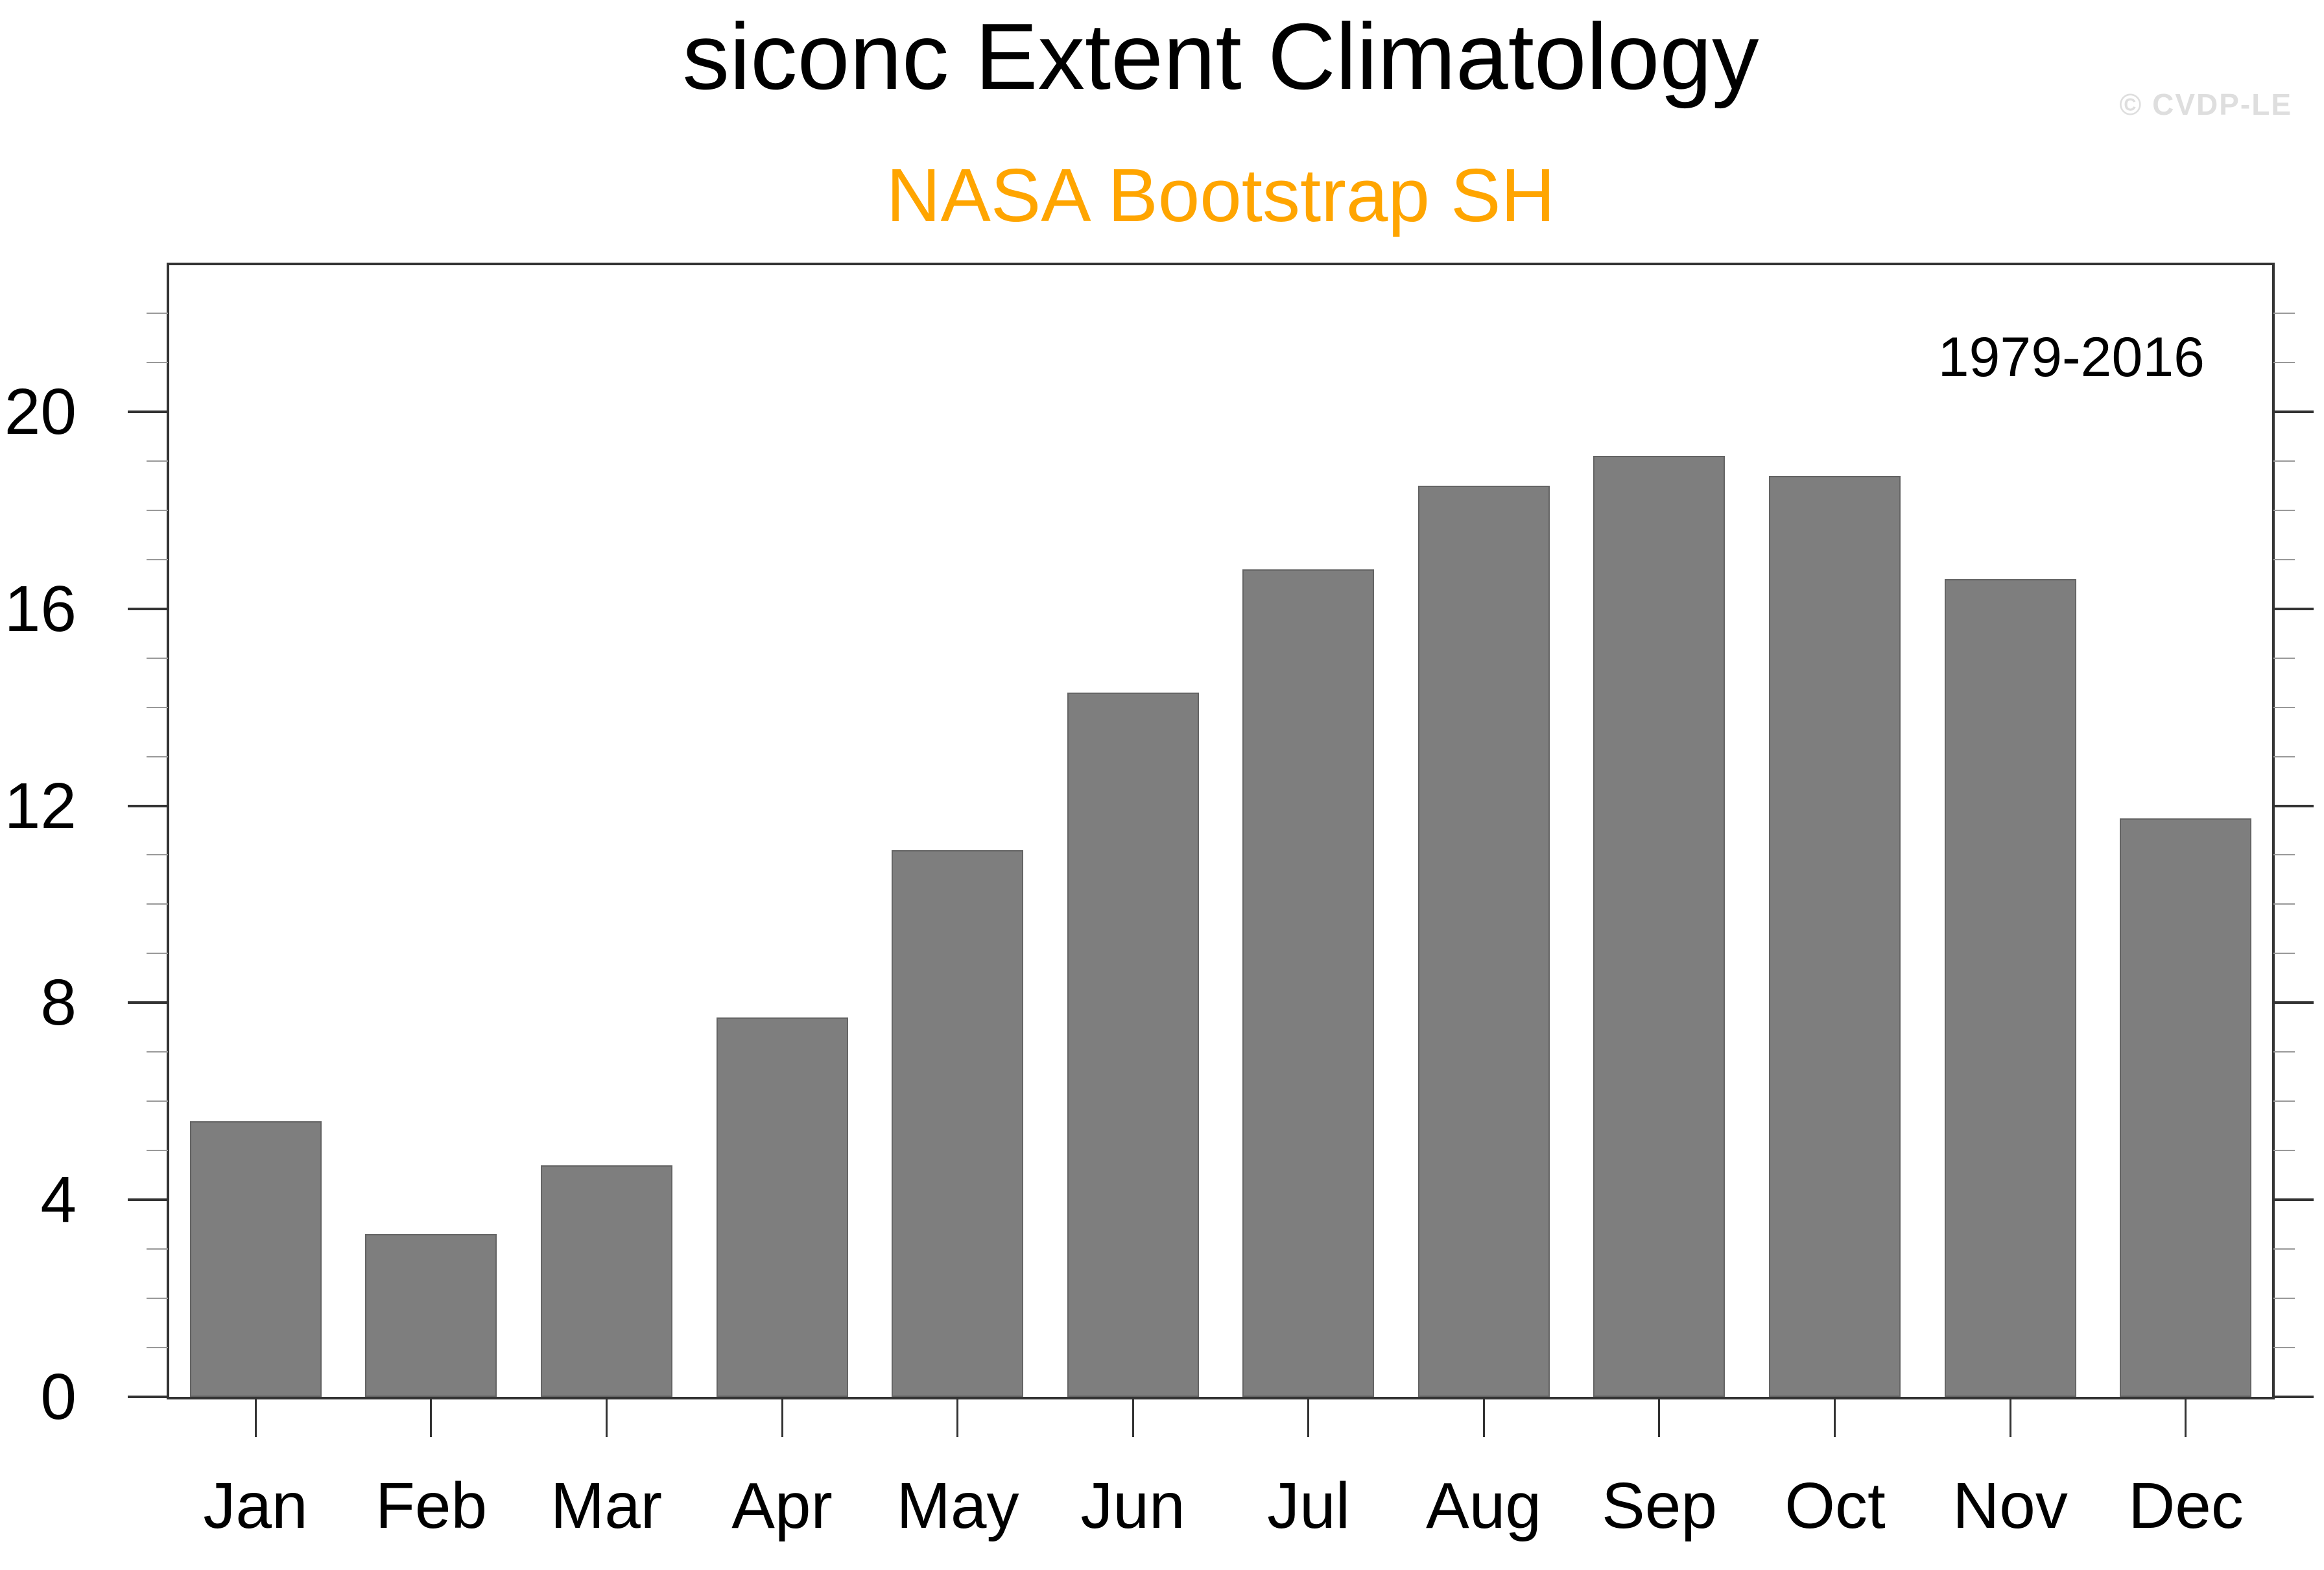 This screenshot has height=1570, width=2324. Describe the element at coordinates (1133, 1045) in the screenshot. I see `bar-jun` at that location.